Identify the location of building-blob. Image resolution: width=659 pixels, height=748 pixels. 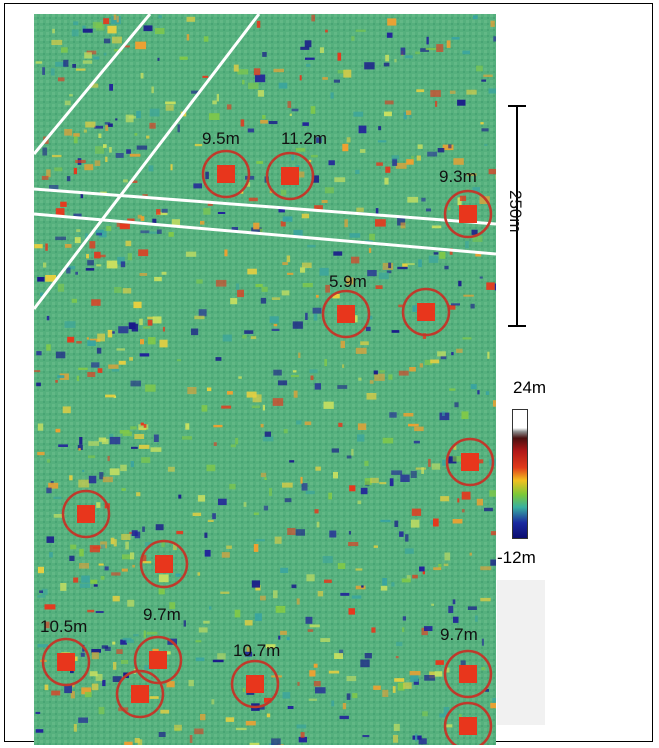
(346, 314).